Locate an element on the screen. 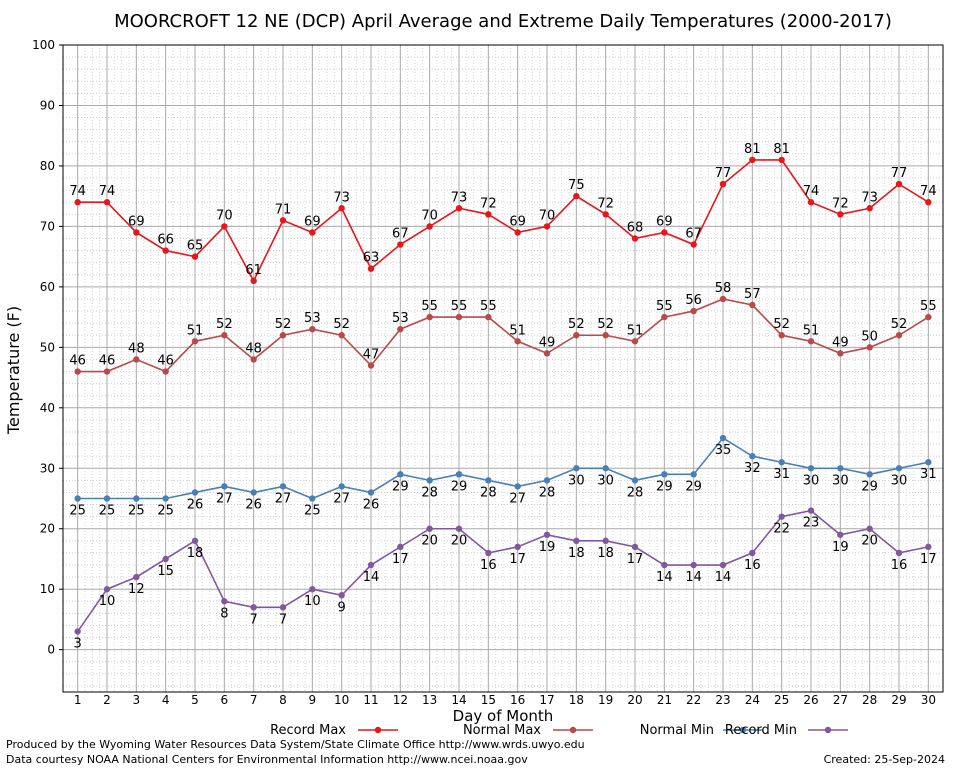  data-label: 16 is located at coordinates (899, 565).